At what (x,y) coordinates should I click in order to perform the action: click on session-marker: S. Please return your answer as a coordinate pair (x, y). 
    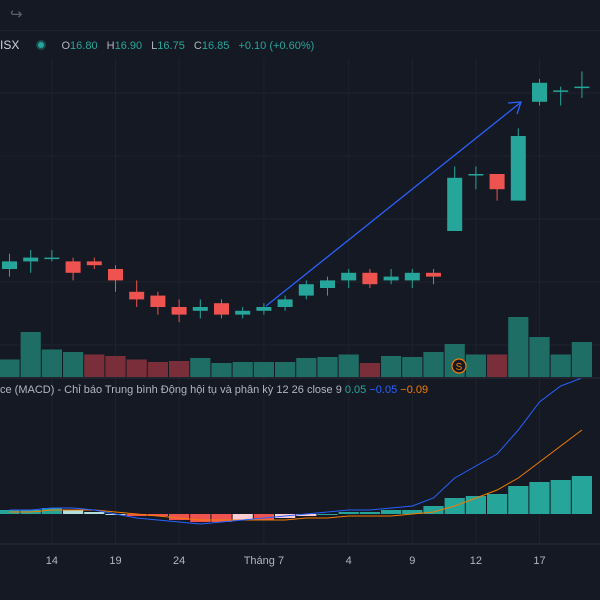
    Looking at the image, I should click on (459, 366).